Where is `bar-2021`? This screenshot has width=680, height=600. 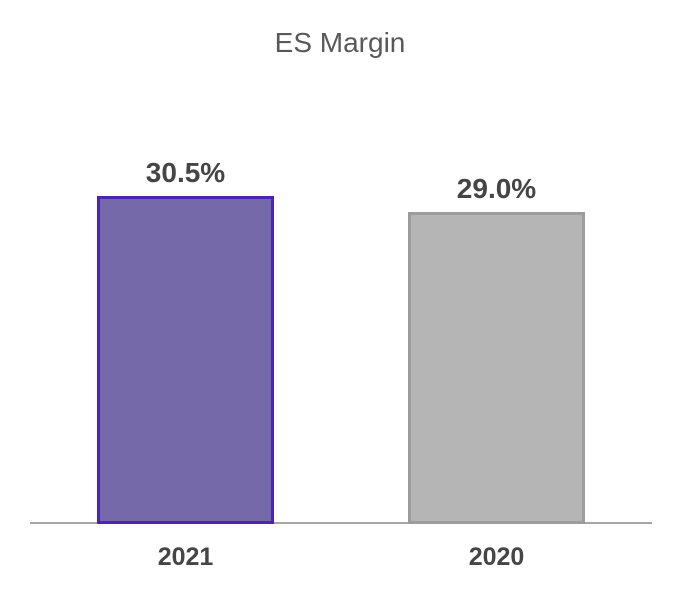
bar-2021 is located at coordinates (185, 360).